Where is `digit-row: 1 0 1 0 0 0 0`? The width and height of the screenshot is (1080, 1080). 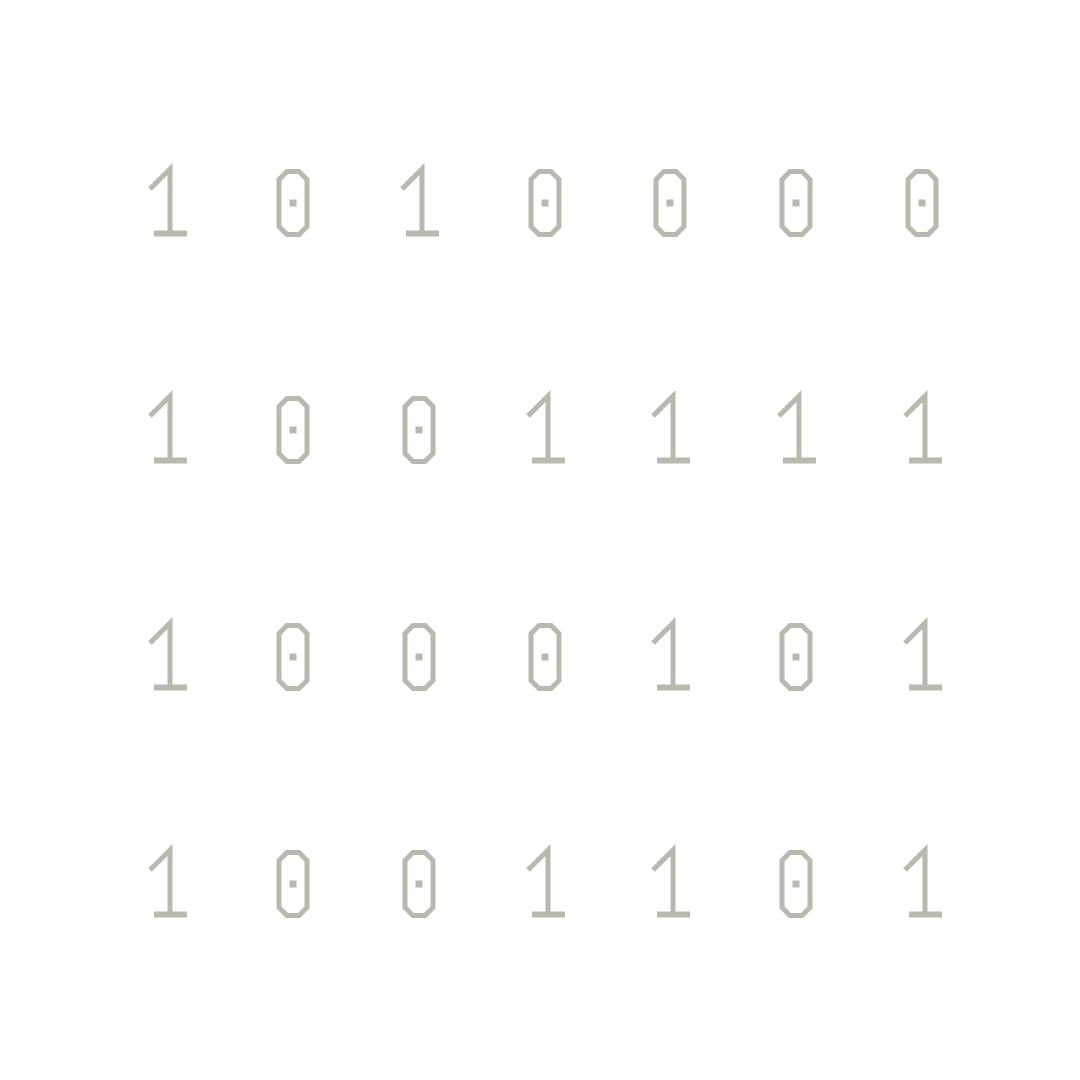
digit-row: 1 0 1 0 0 0 0 is located at coordinates (540, 207).